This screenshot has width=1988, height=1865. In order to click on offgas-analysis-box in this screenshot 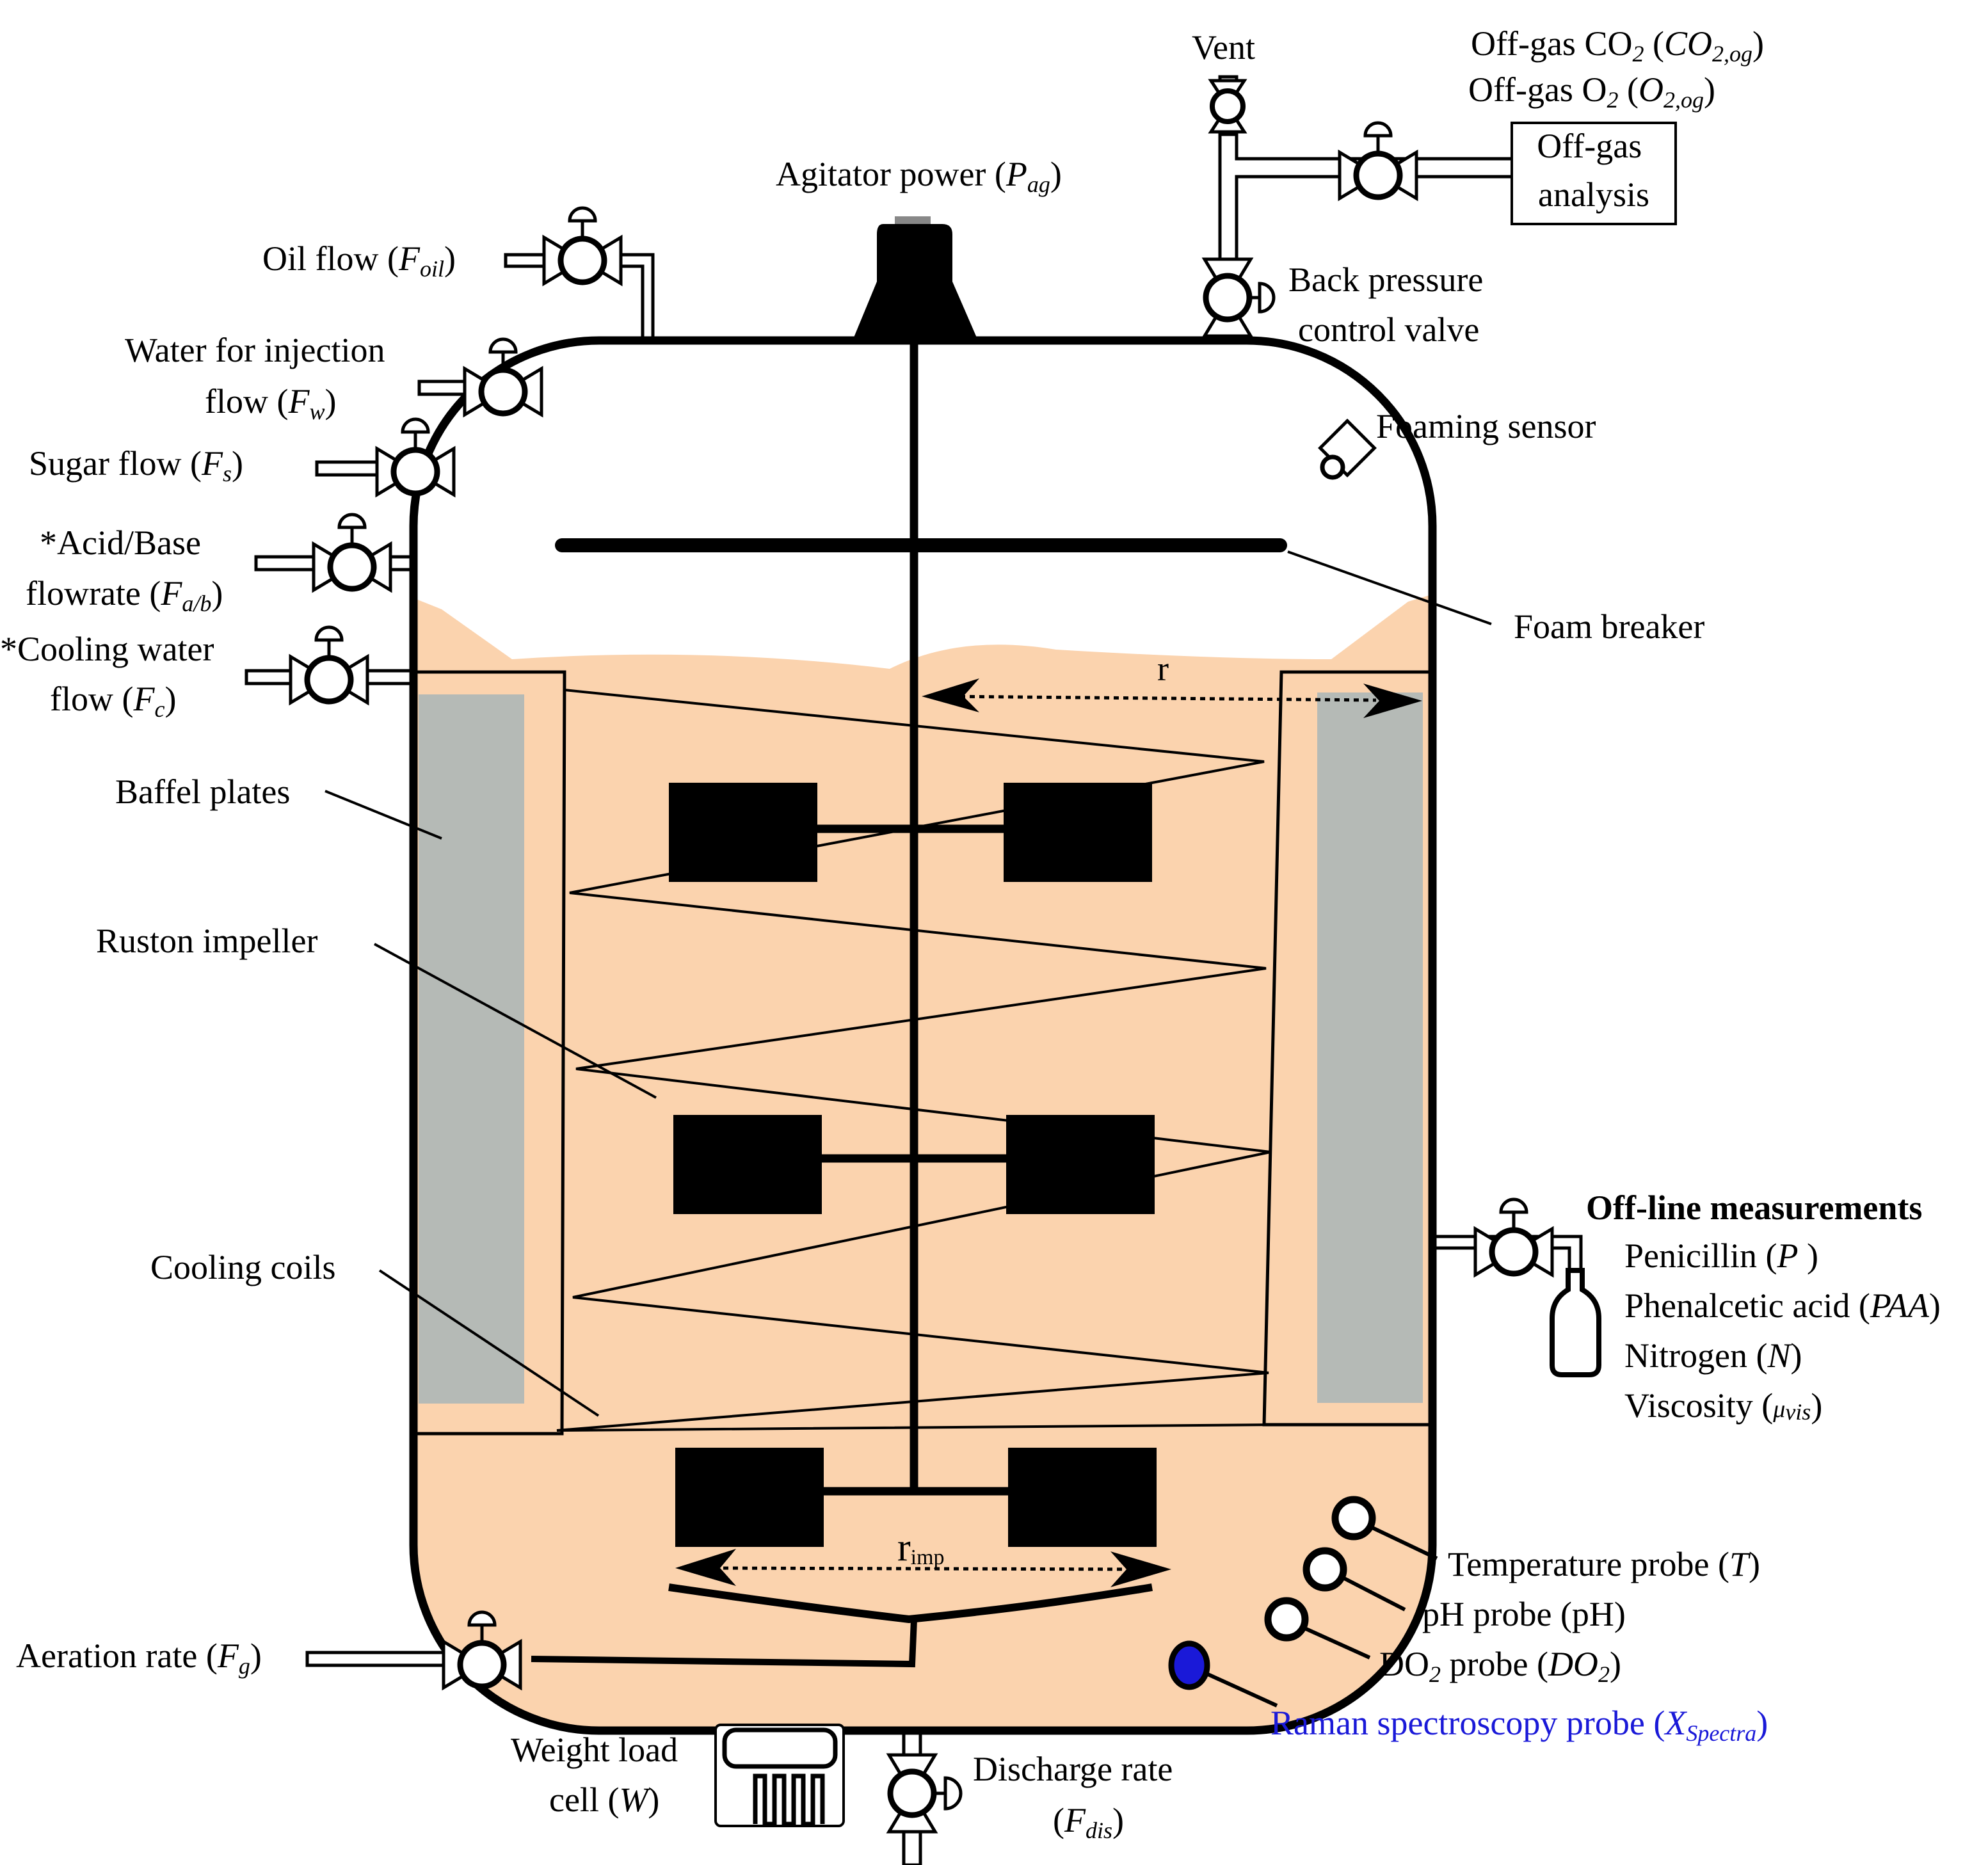, I will do `click(1594, 174)`.